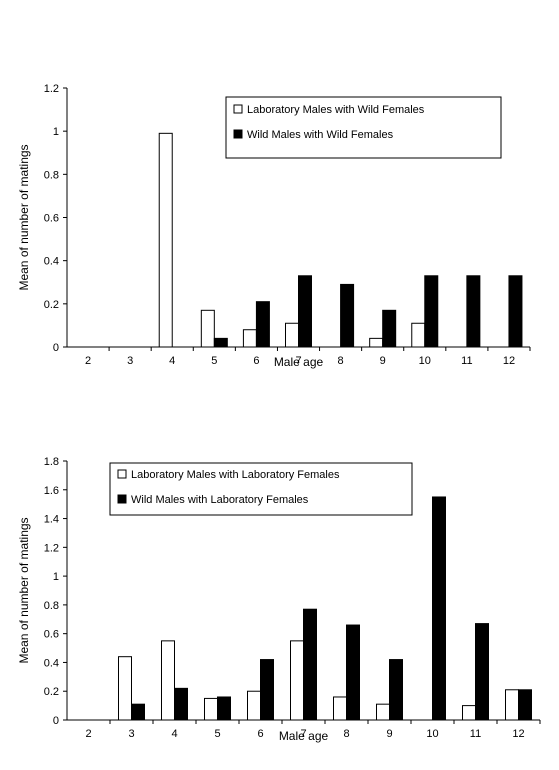 This screenshot has height=770, width=559. Describe the element at coordinates (235, 475) in the screenshot. I see `legend-label: Laboratory Males with Laboratory Females` at that location.